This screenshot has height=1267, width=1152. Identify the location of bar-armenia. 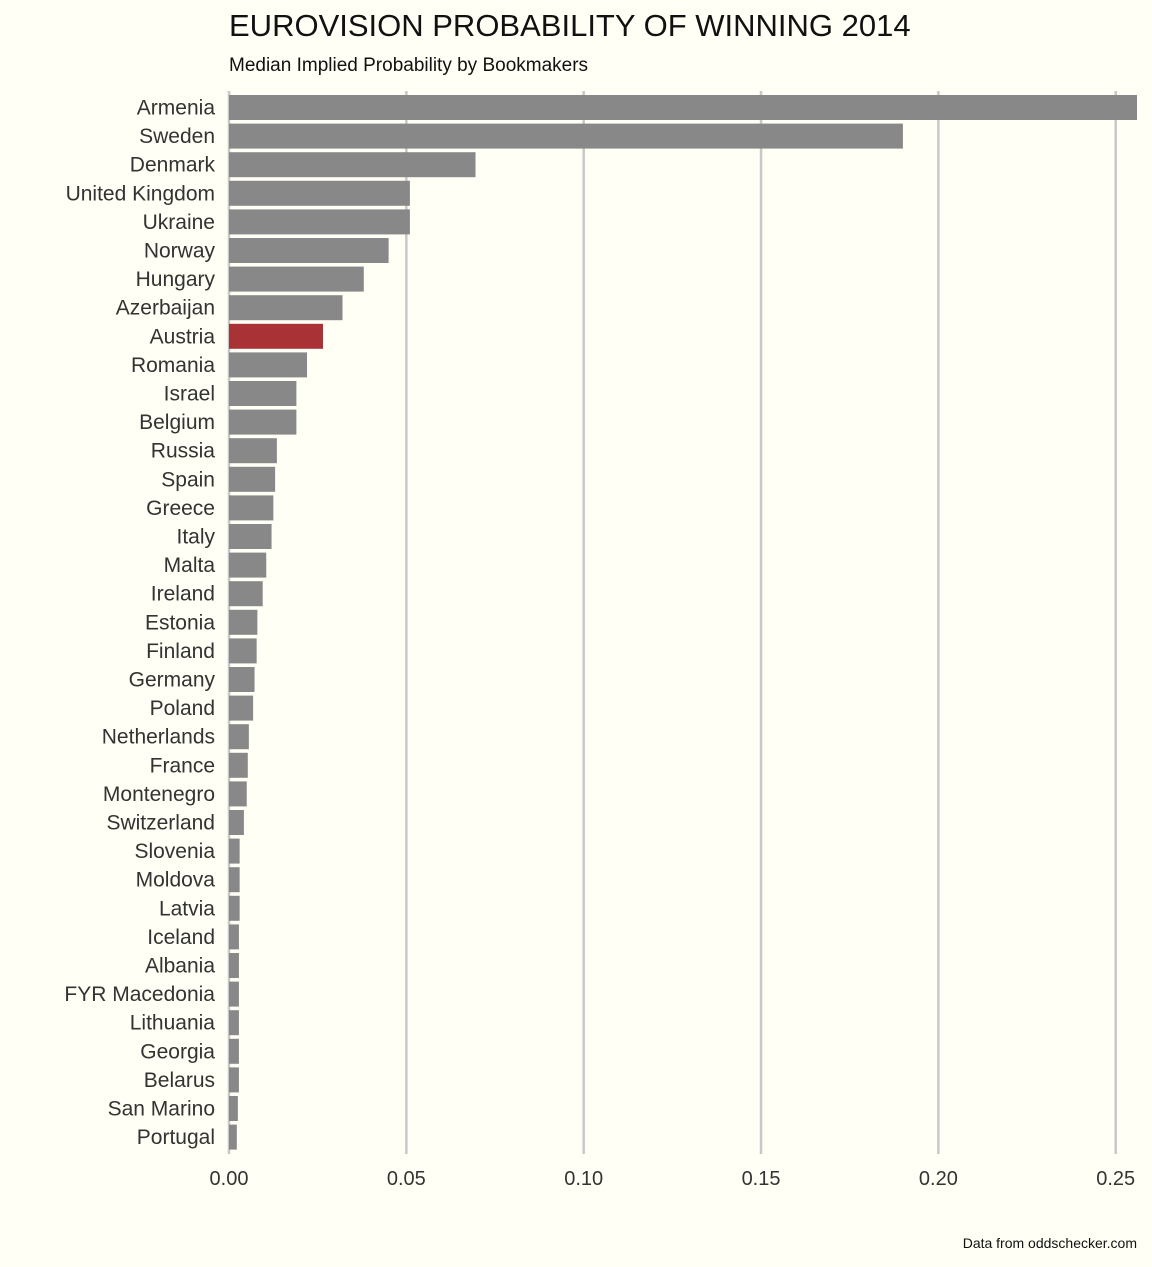
(683, 107).